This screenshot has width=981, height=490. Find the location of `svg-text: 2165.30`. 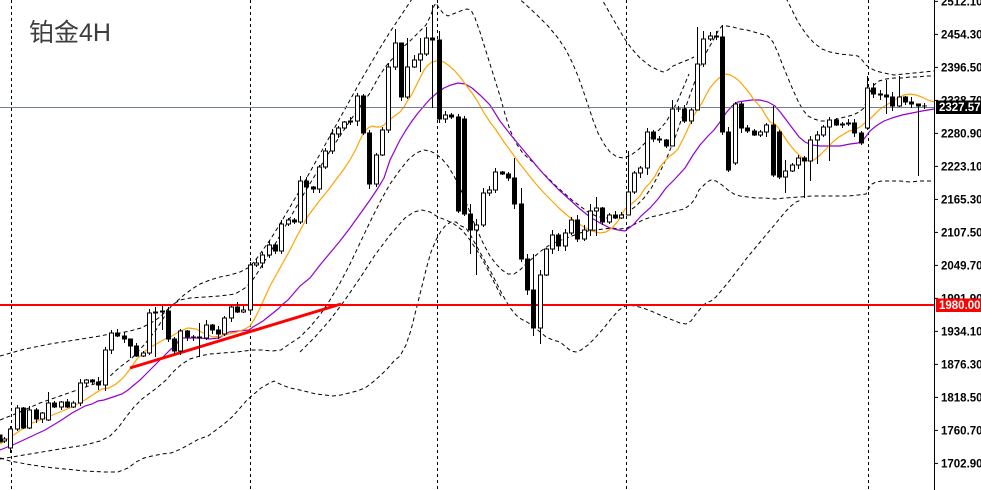

svg-text: 2165.30 is located at coordinates (961, 200).